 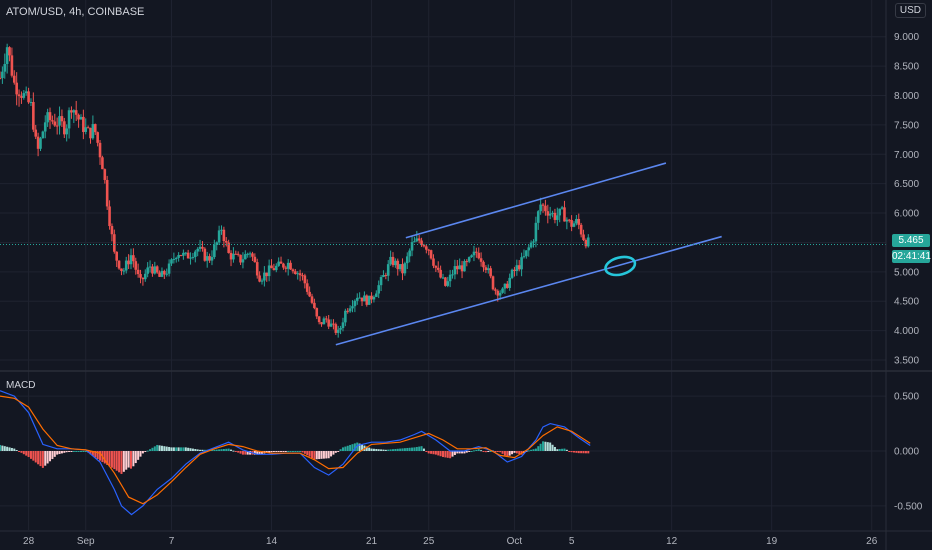 What do you see at coordinates (906, 361) in the screenshot?
I see `price-tick-label: 3.500` at bounding box center [906, 361].